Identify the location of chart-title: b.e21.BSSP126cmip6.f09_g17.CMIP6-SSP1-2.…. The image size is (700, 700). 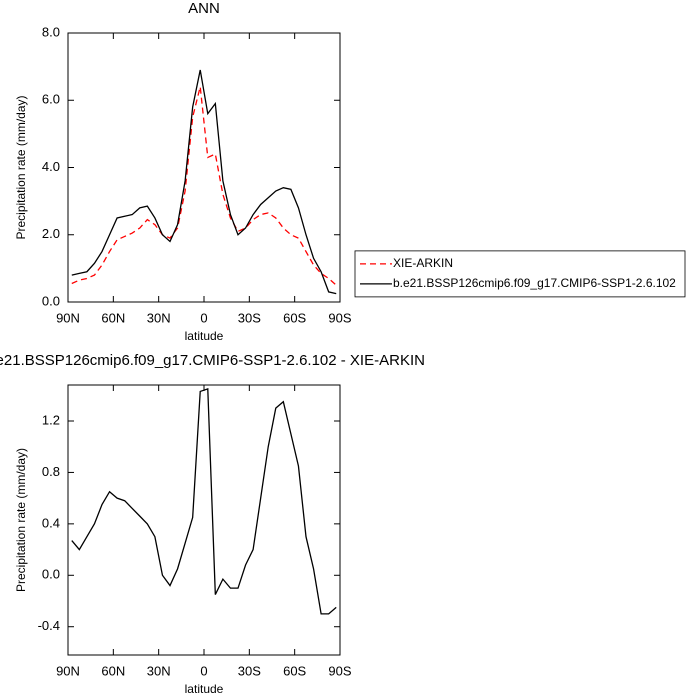
(212, 360).